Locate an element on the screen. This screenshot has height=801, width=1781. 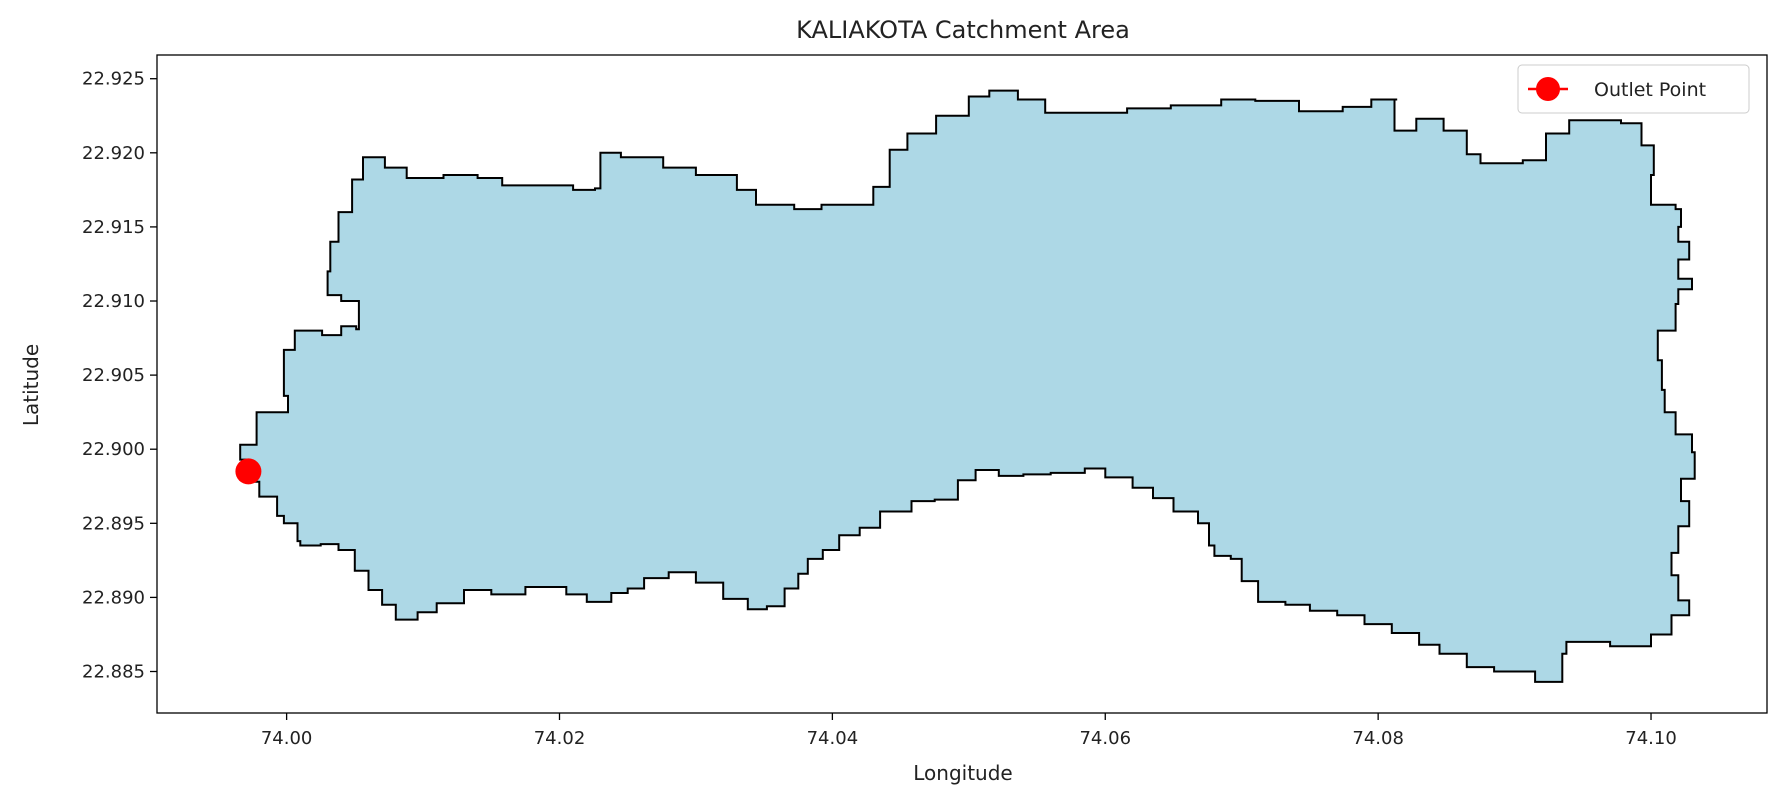
y-tick-label: 22.920 is located at coordinates (113, 153).